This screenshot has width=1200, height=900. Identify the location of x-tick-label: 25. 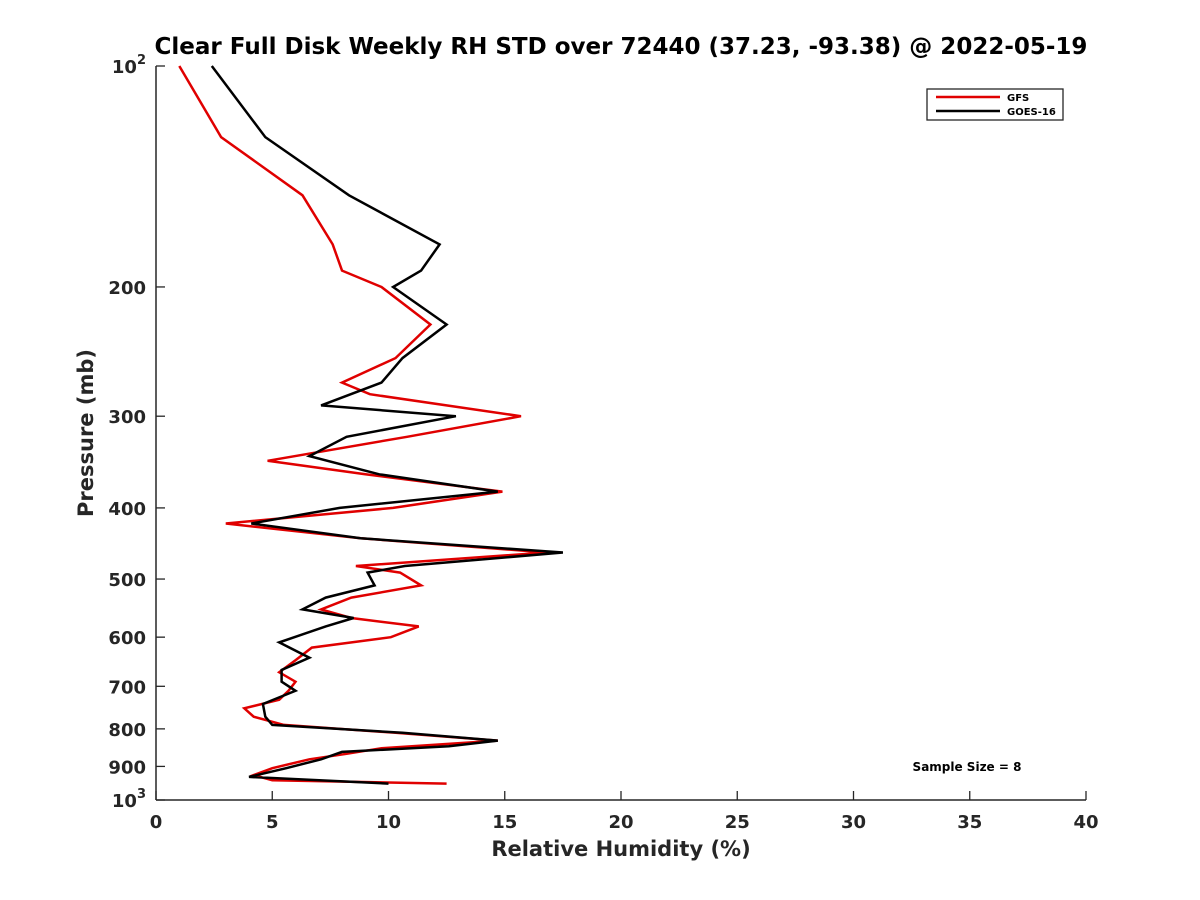
(737, 822).